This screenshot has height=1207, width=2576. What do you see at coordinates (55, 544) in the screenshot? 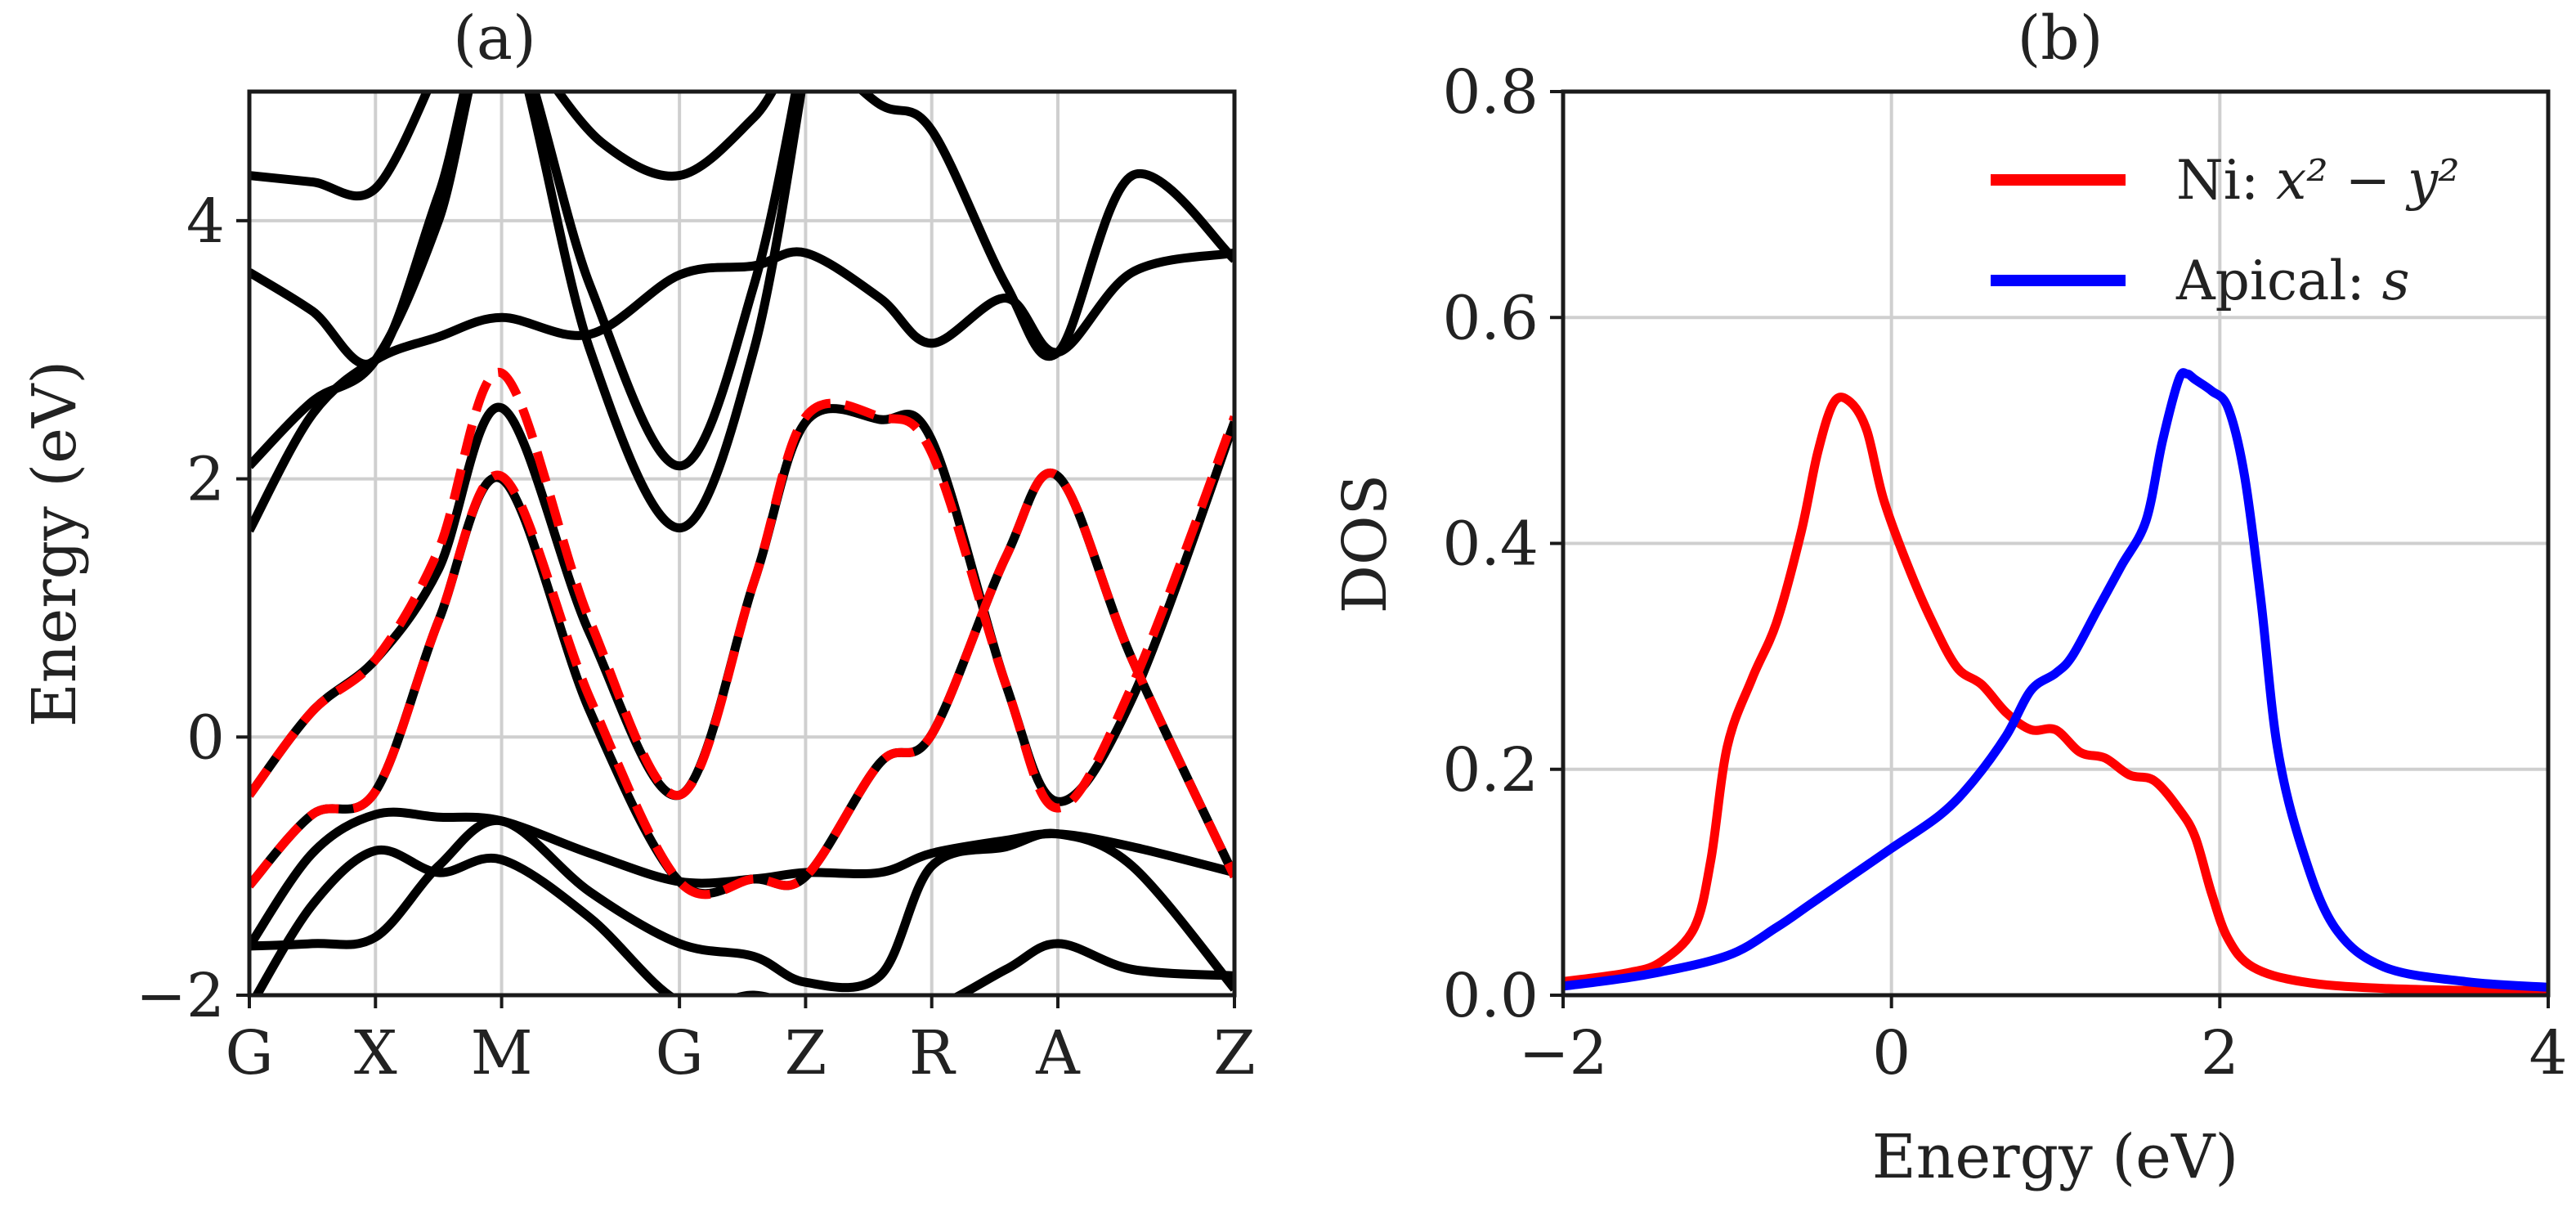
I see `panel-a-ylabel: Energy (eV)` at bounding box center [55, 544].